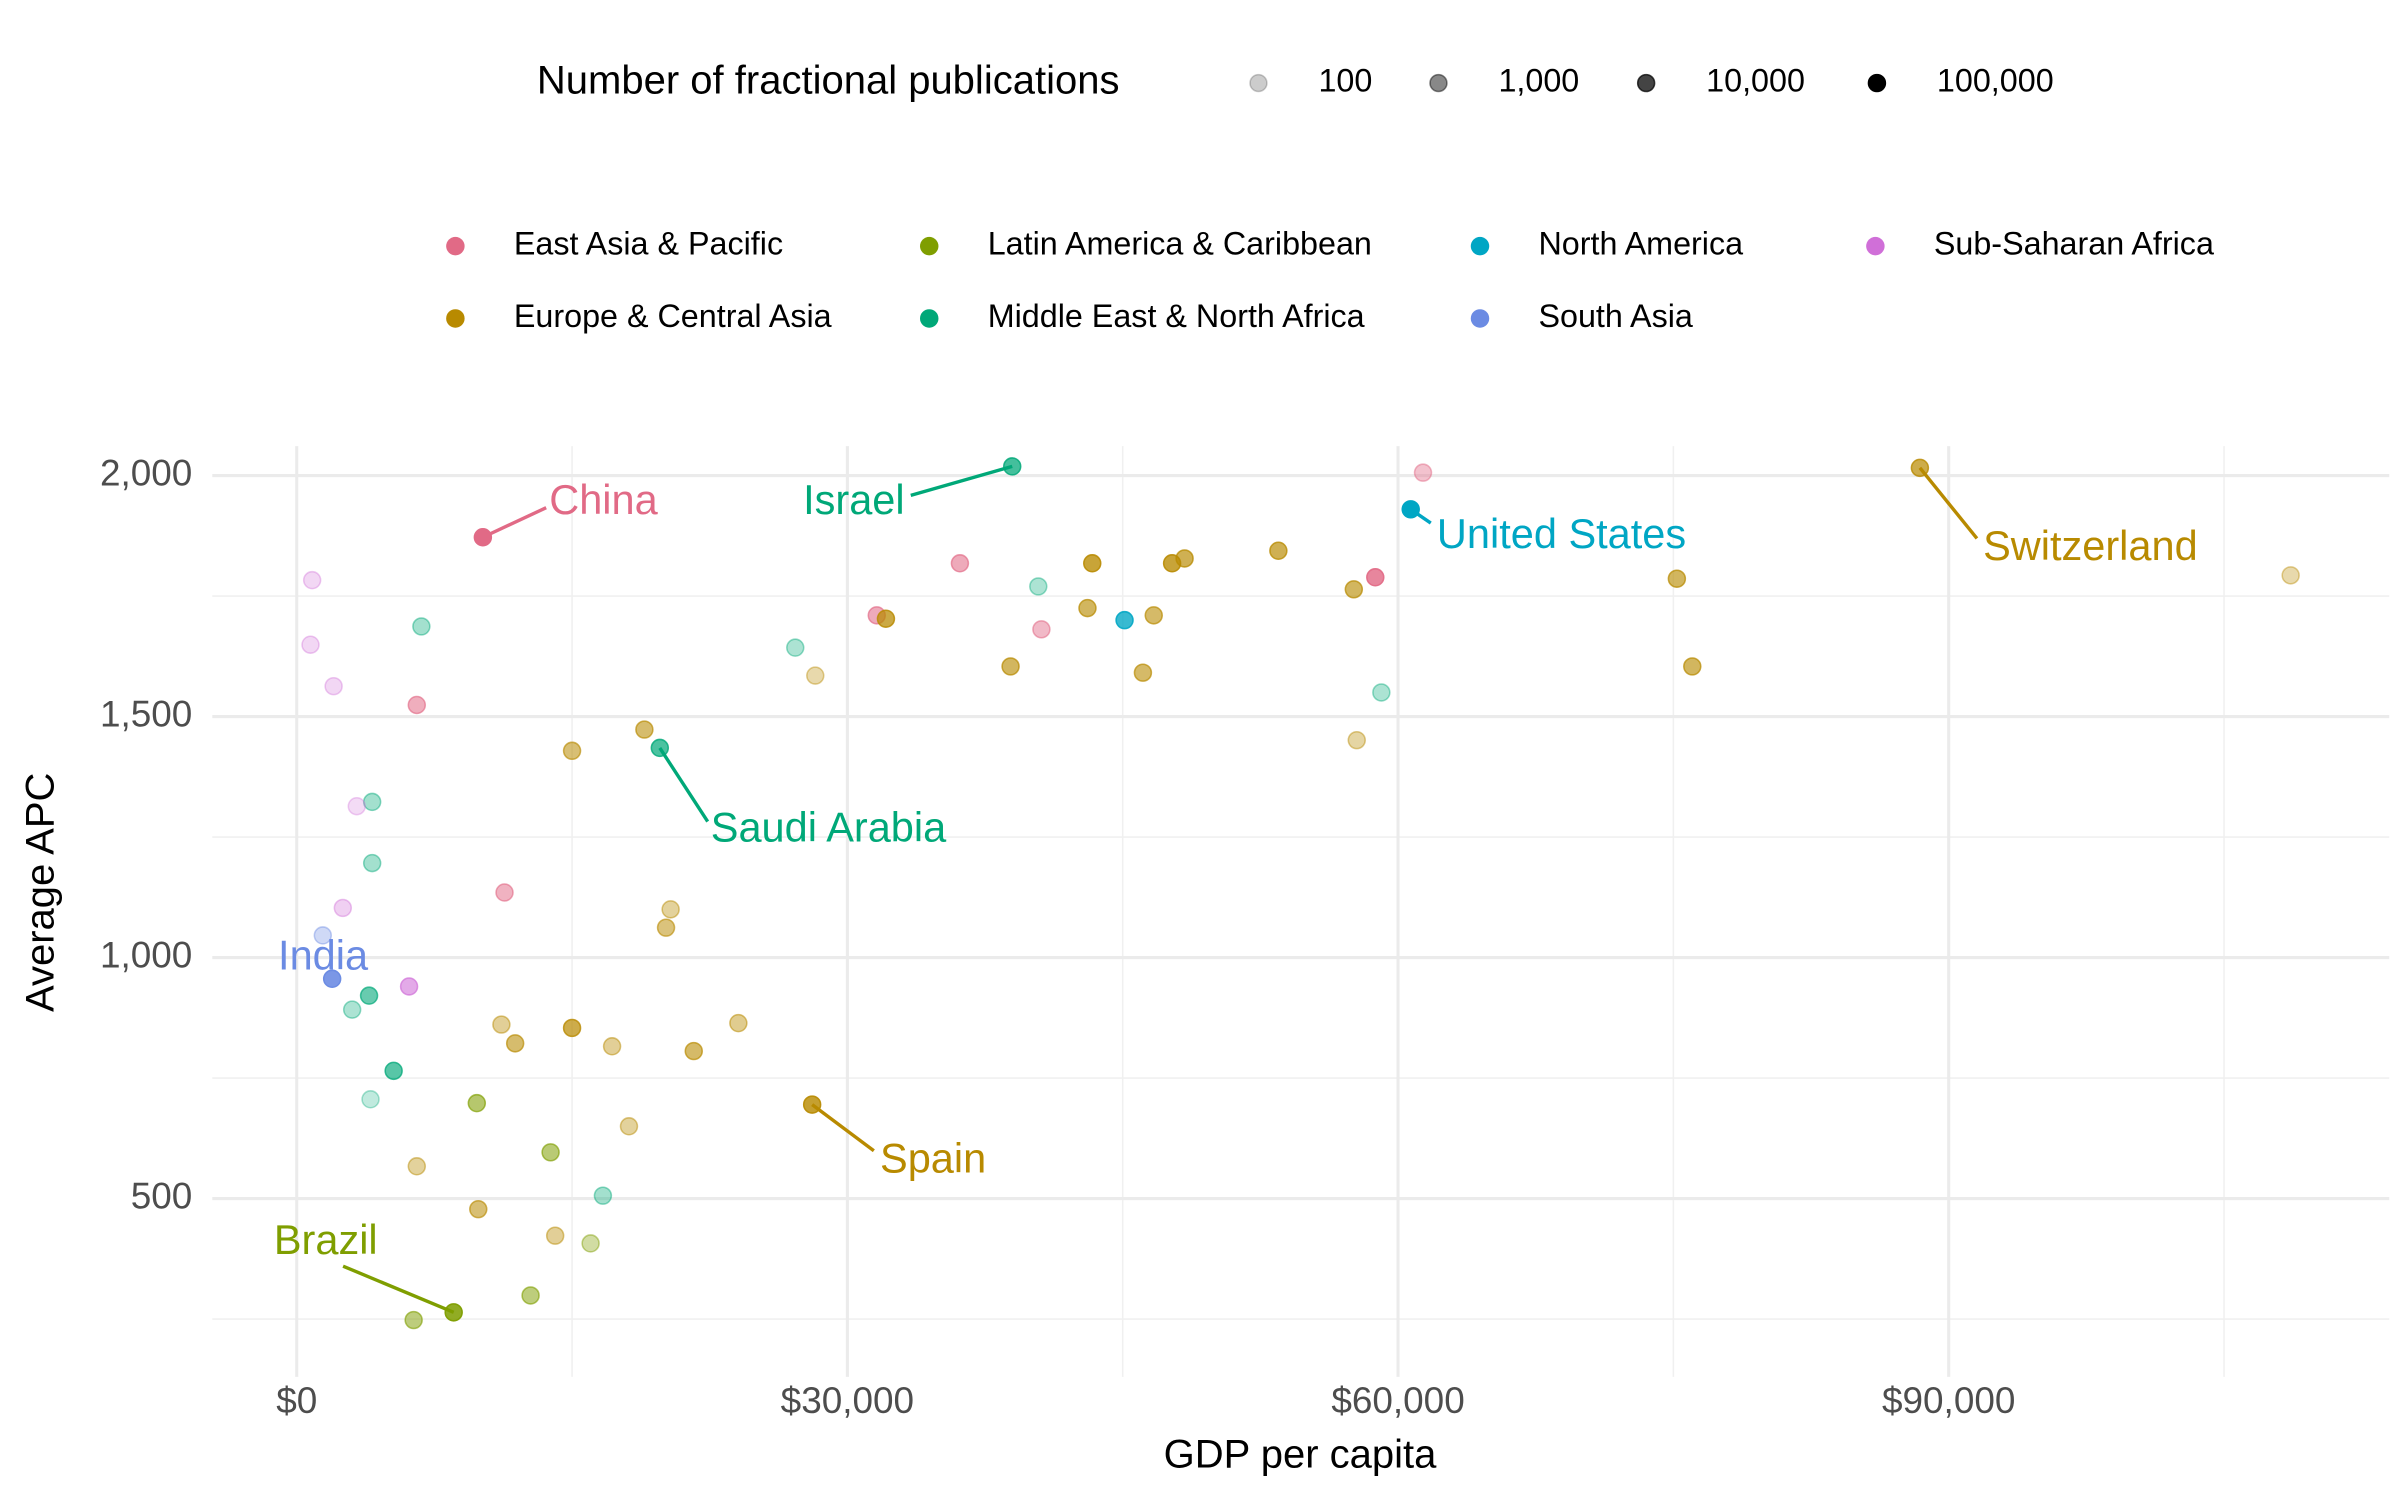  What do you see at coordinates (1640, 244) in the screenshot?
I see `legend-label: North America` at bounding box center [1640, 244].